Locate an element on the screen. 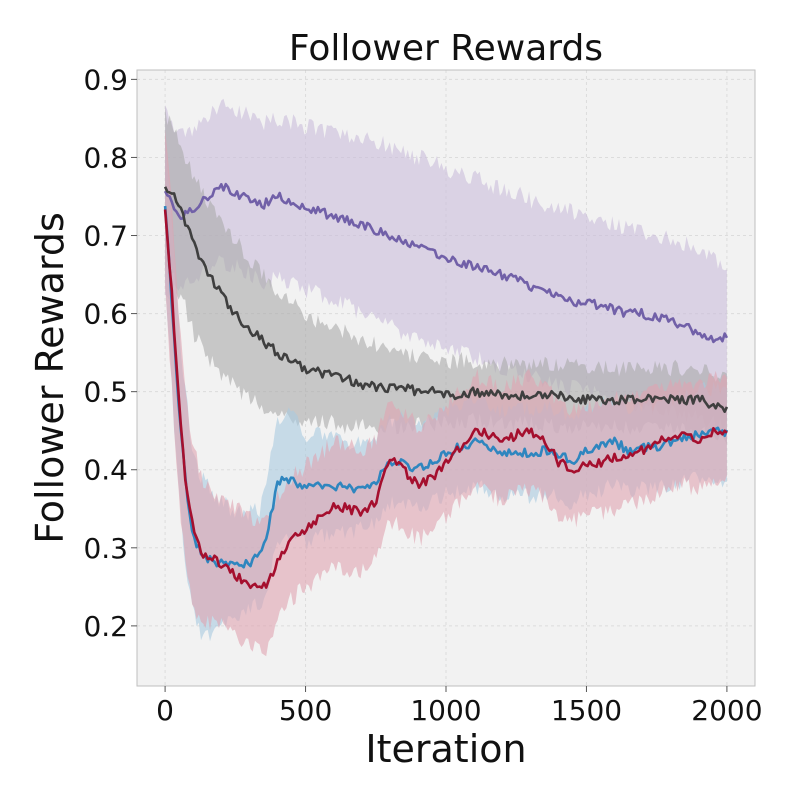  series-line-purple is located at coordinates (446, 263).